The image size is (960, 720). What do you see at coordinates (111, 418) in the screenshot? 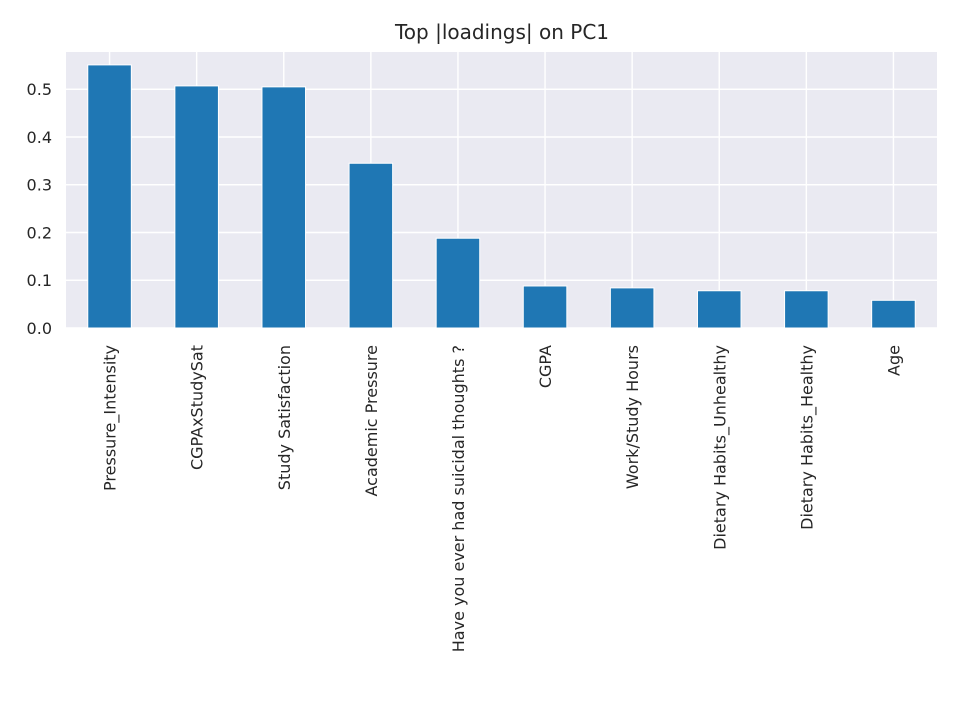
I see `x-tick-label: Pressure_Intensity` at bounding box center [111, 418].